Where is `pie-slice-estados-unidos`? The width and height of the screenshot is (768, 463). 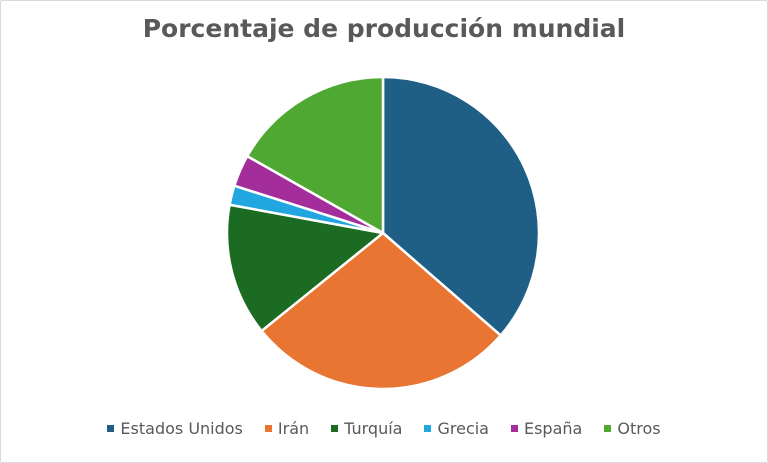 pie-slice-estados-unidos is located at coordinates (461, 206).